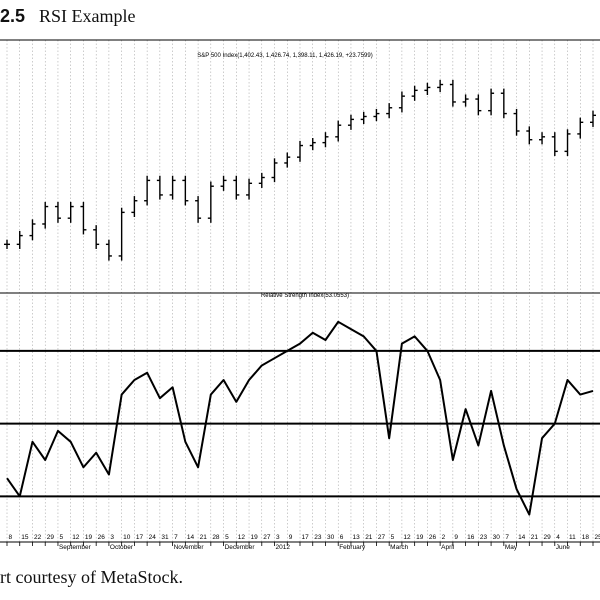 Image resolution: width=600 pixels, height=600 pixels. What do you see at coordinates (352, 547) in the screenshot?
I see `x-month-label: February` at bounding box center [352, 547].